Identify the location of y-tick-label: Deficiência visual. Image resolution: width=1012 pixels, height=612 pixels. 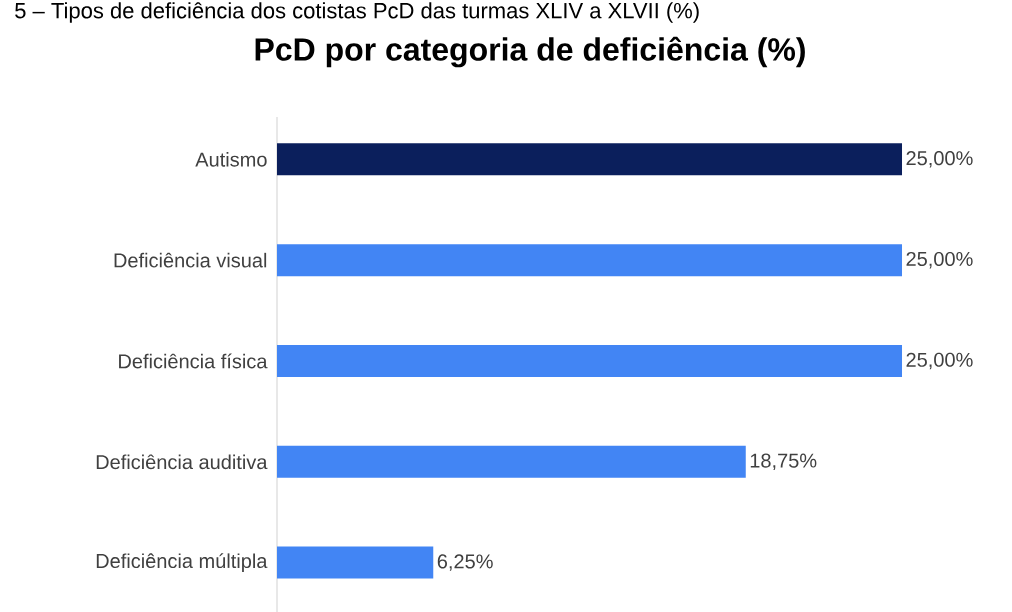
(190, 260).